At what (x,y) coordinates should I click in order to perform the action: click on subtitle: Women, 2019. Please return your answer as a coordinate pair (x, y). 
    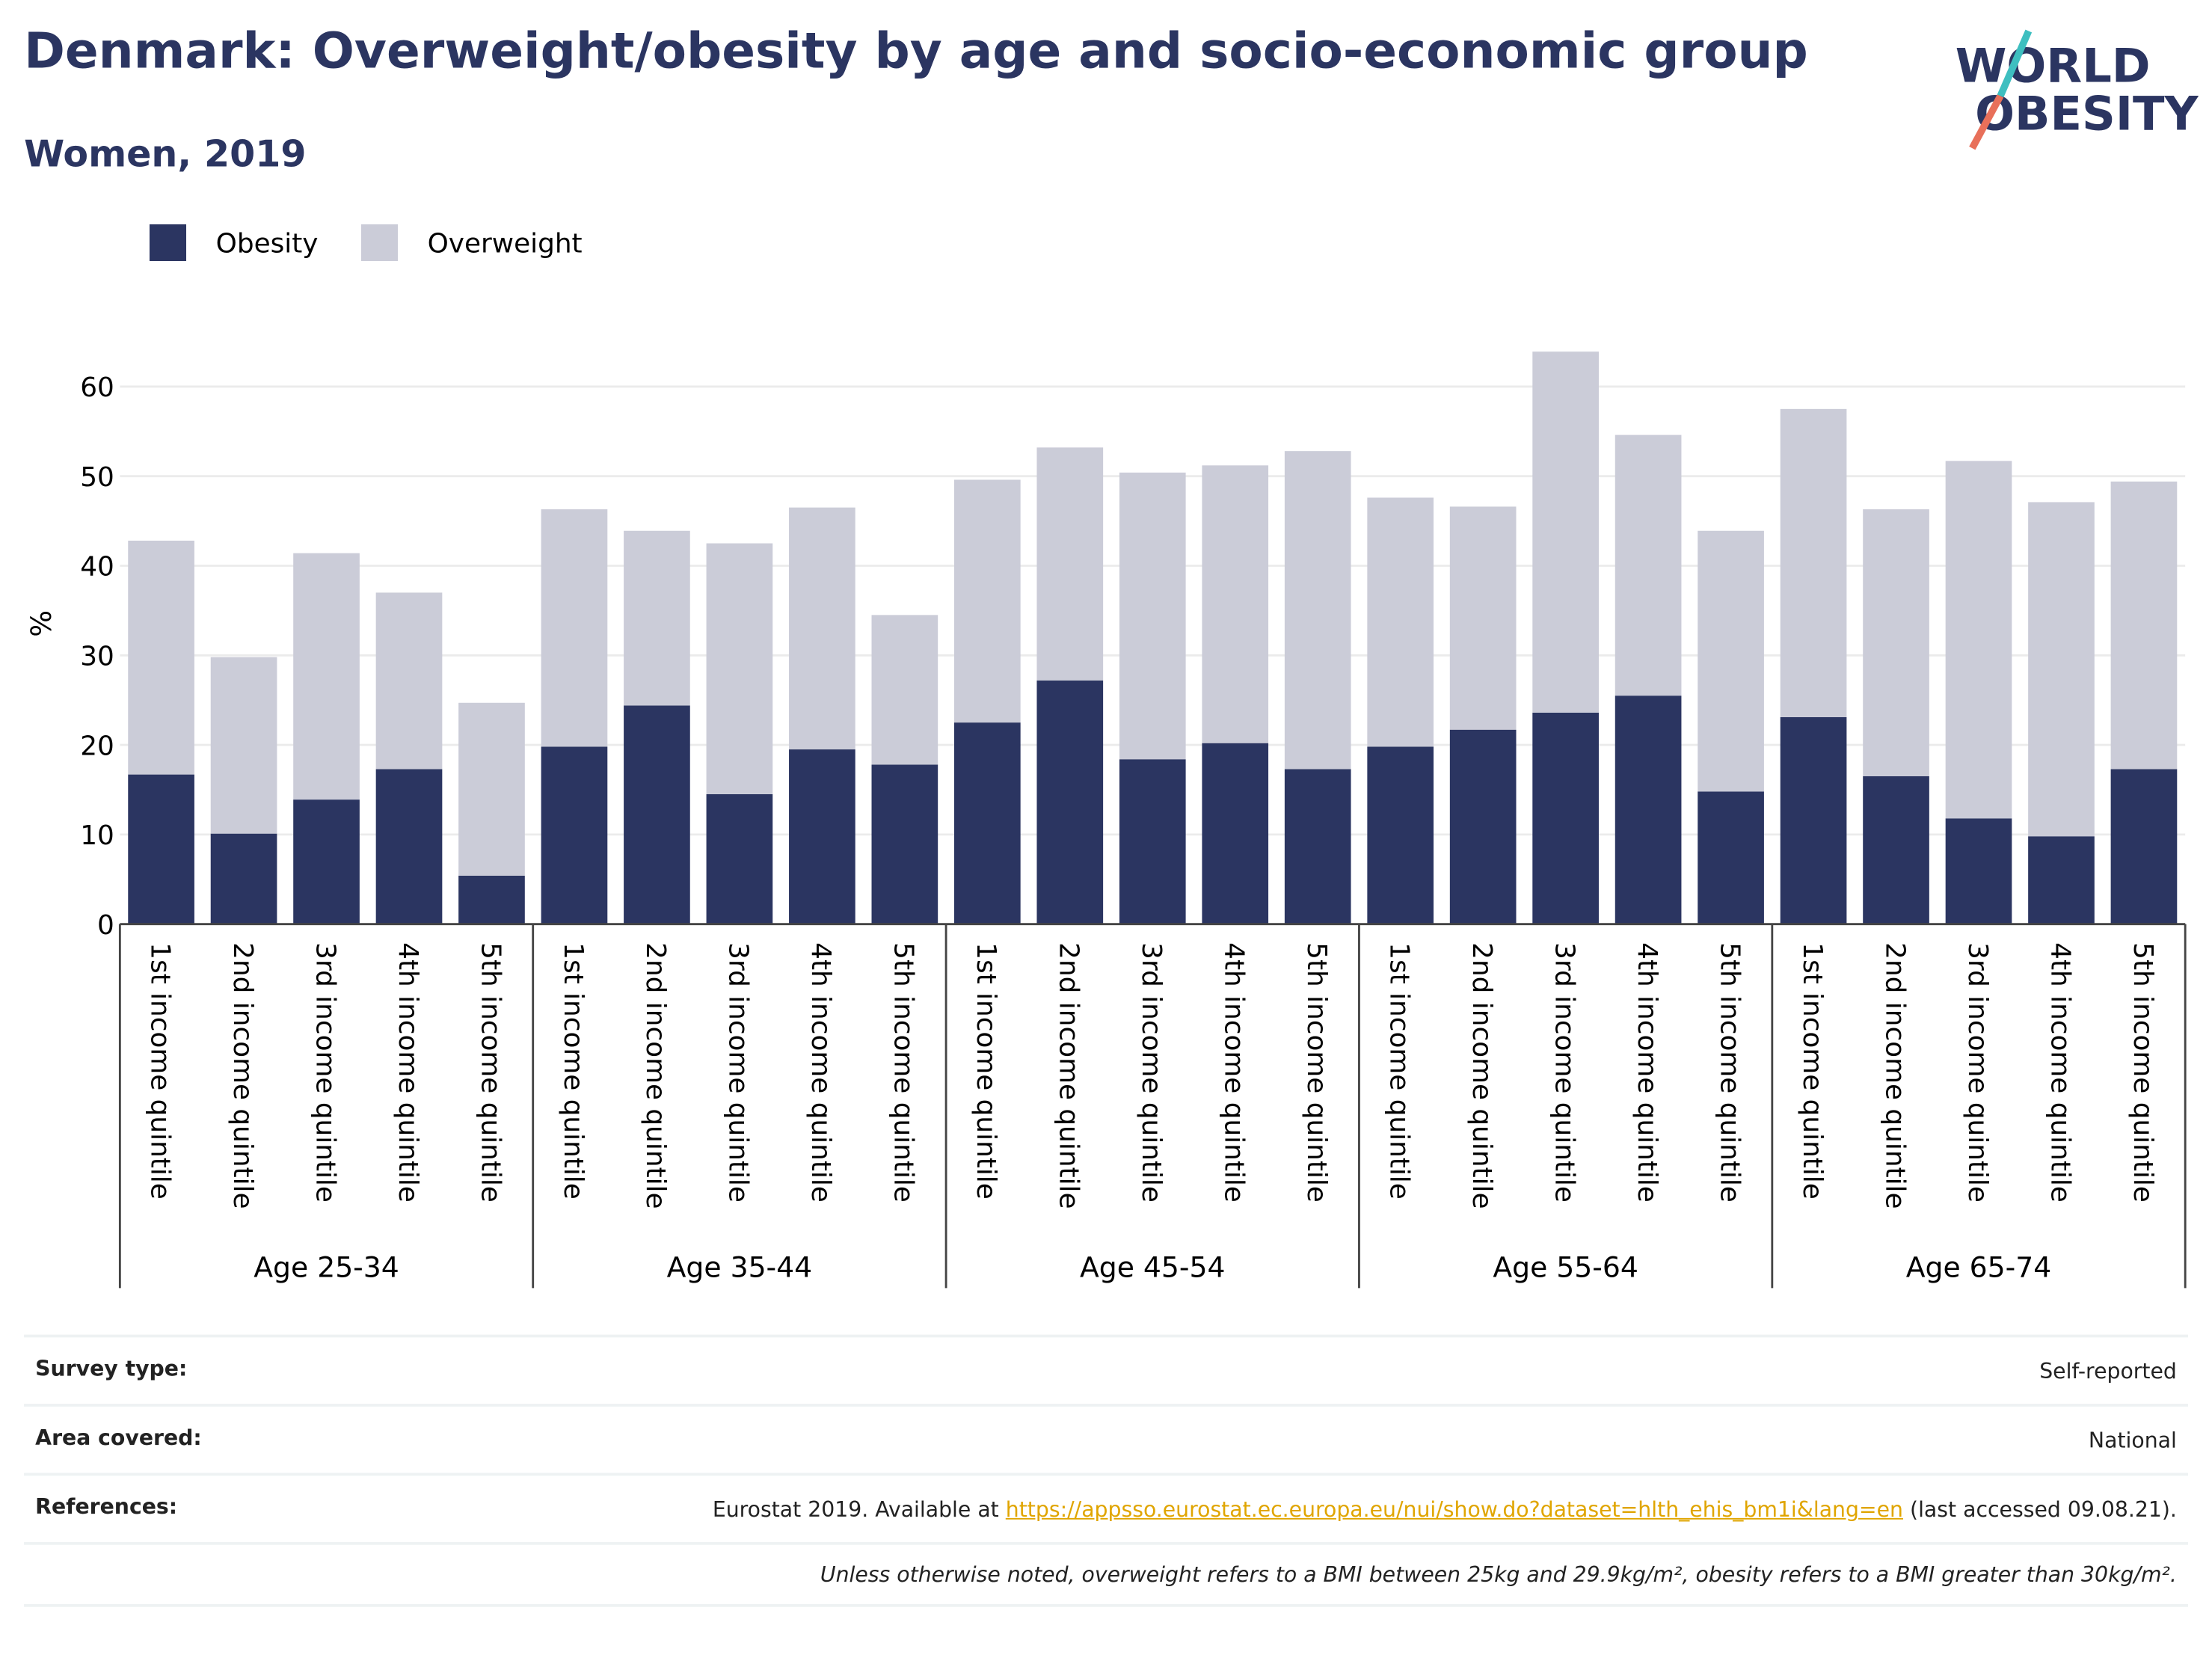
    Looking at the image, I should click on (165, 154).